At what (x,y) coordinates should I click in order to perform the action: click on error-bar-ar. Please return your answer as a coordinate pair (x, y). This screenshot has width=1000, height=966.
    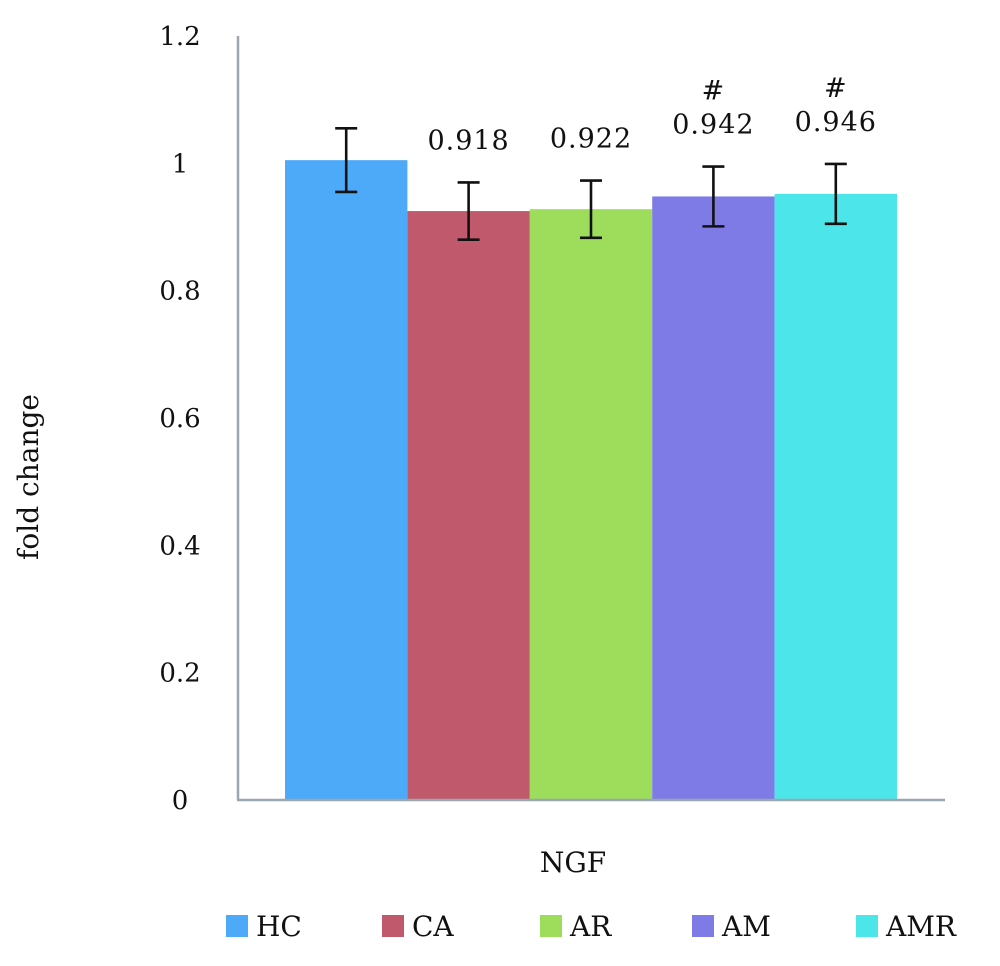
    Looking at the image, I should click on (591, 209).